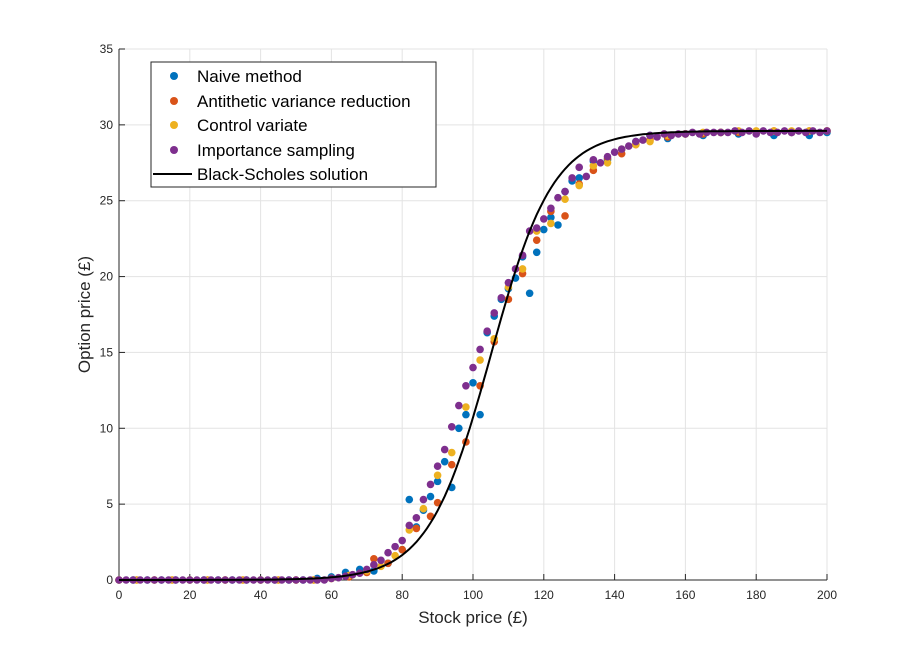  Describe the element at coordinates (84, 314) in the screenshot. I see `y-axis-label: Option price (£)` at that location.